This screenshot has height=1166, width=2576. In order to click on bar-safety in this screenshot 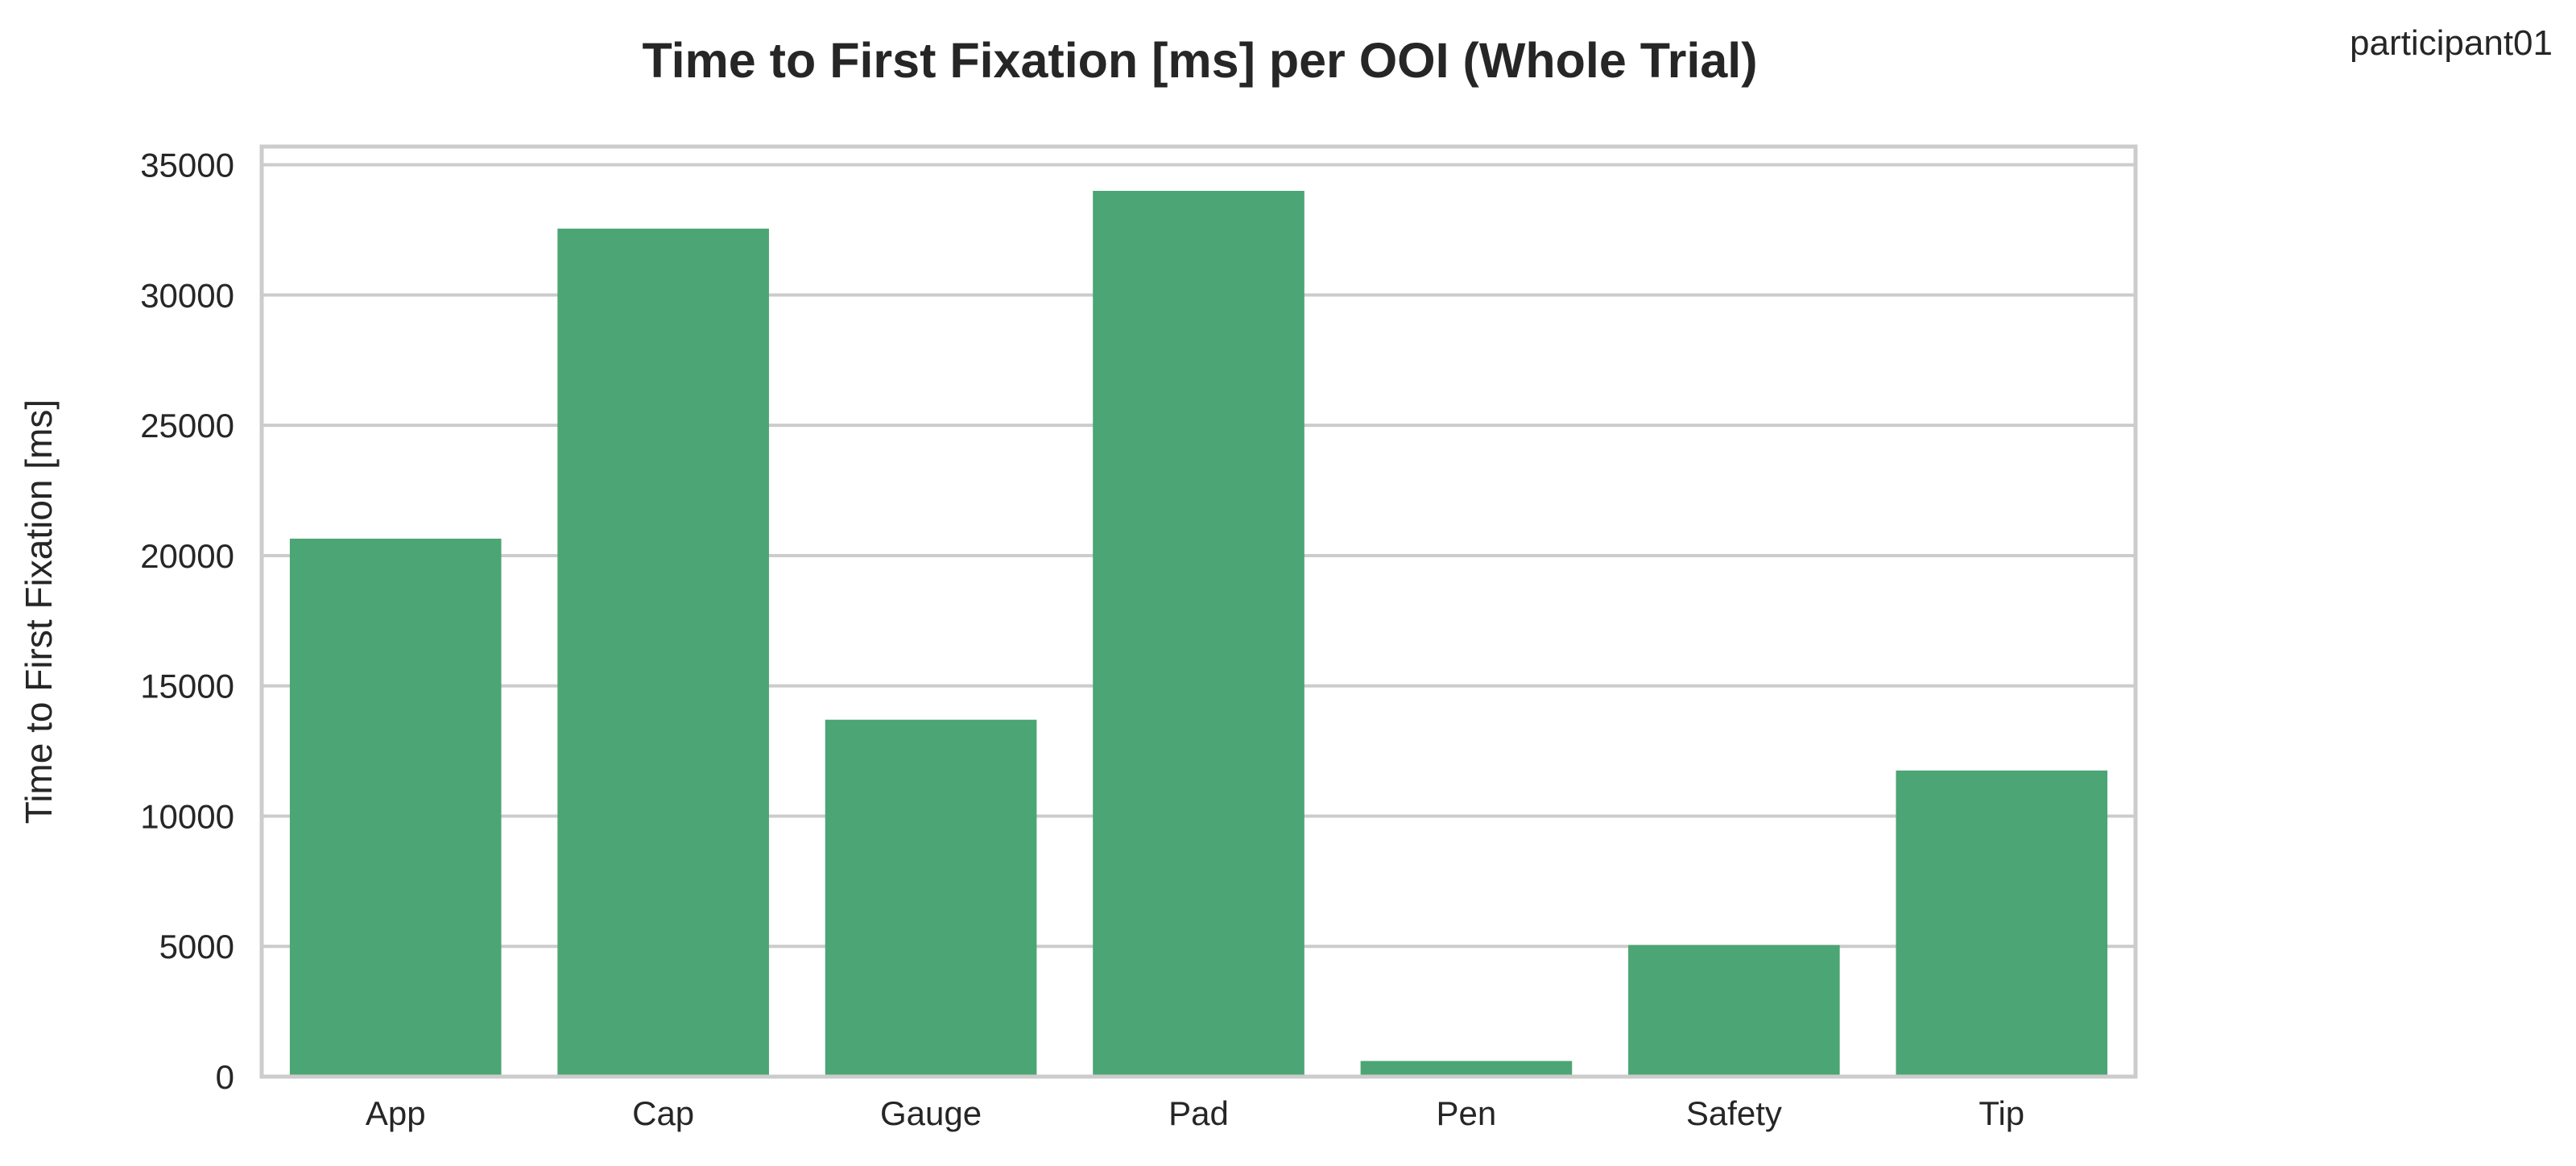, I will do `click(1734, 1011)`.